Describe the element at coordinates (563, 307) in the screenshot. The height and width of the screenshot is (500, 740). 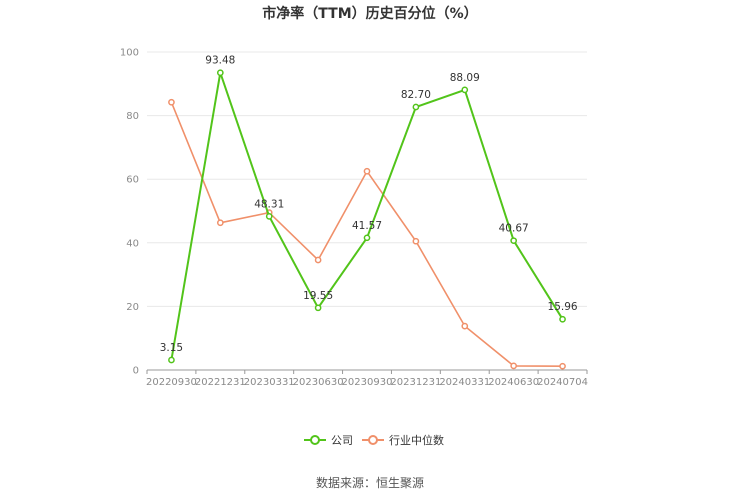
I see `data-label: 15.96` at that location.